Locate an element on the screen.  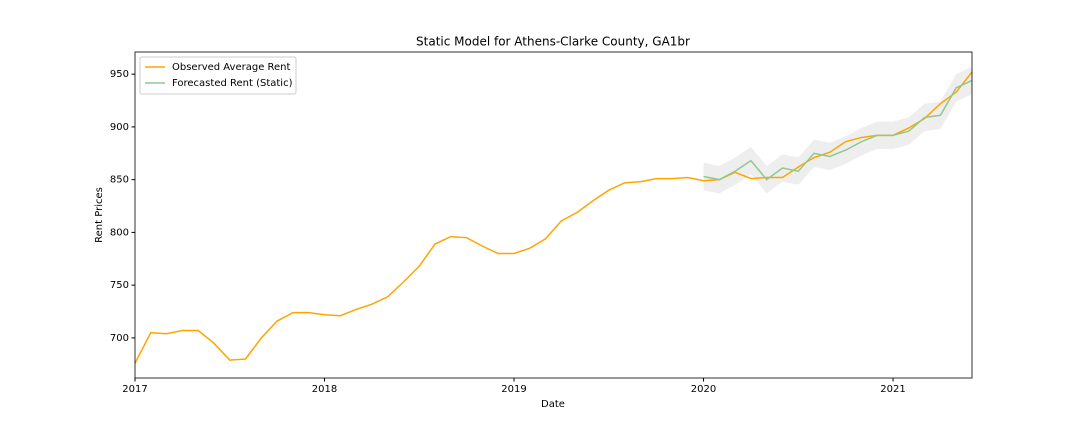
x-tick-label: 2017 is located at coordinates (134, 389).